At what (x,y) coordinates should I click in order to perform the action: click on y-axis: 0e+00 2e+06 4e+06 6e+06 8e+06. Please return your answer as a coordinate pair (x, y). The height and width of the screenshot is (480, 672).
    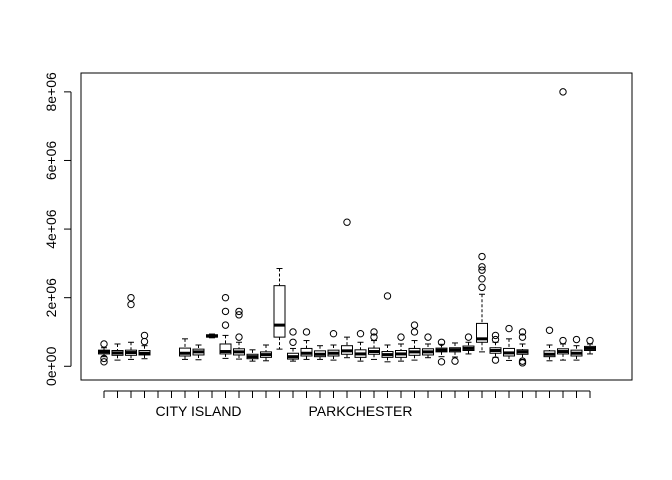
    Looking at the image, I should click on (57, 229).